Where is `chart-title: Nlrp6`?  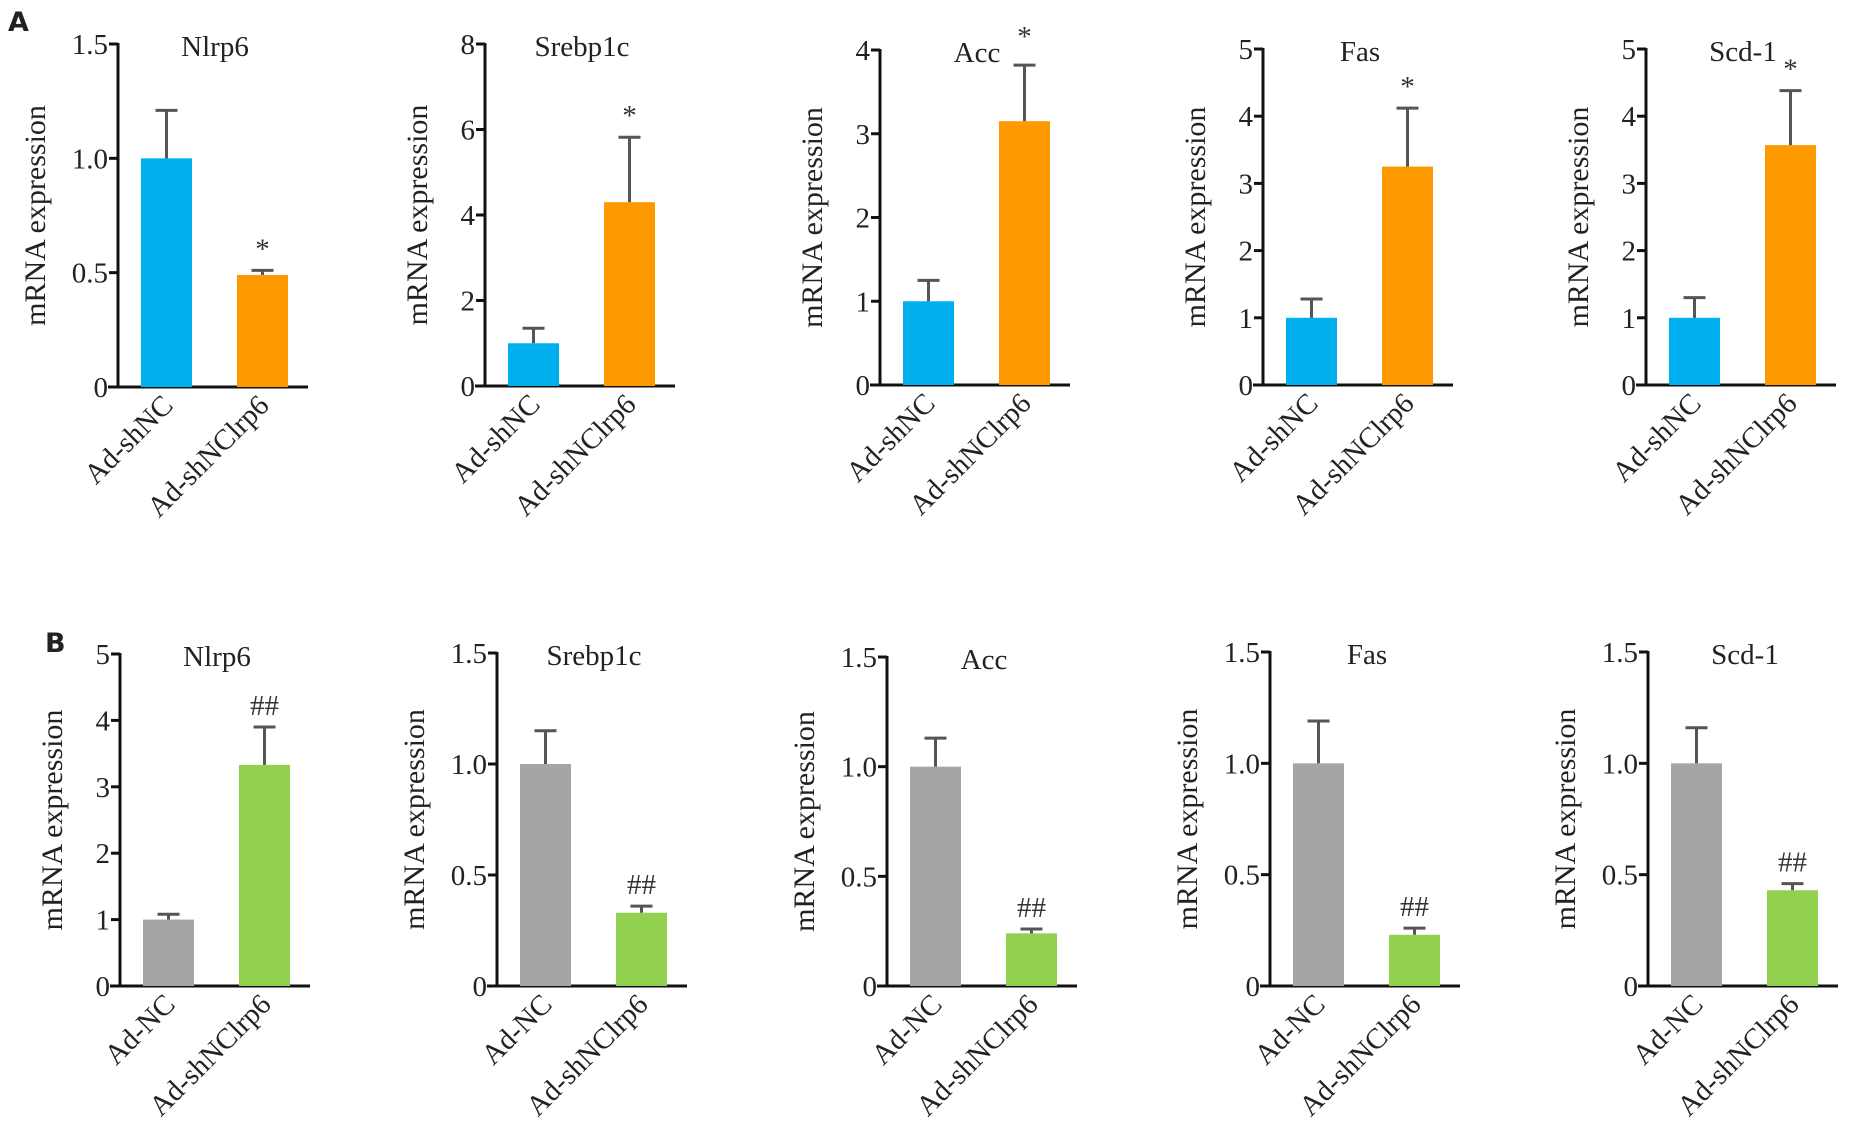
chart-title: Nlrp6 is located at coordinates (215, 47).